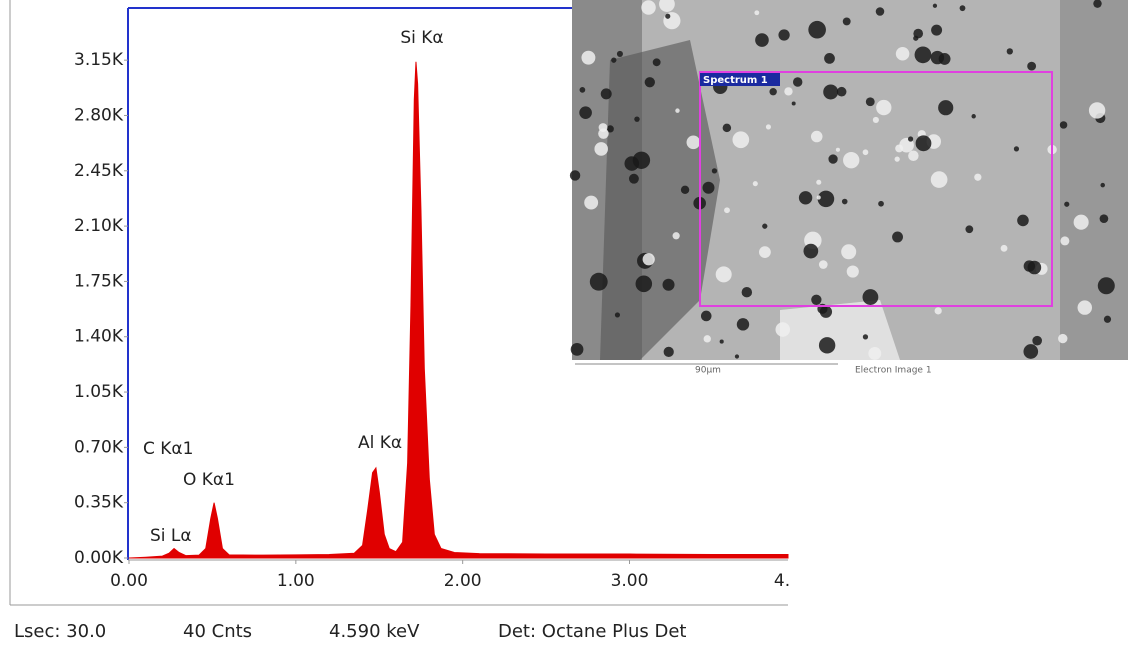 The height and width of the screenshot is (647, 1130). What do you see at coordinates (592, 631) in the screenshot?
I see `footer-text: Det: Octane Plus Det` at bounding box center [592, 631].